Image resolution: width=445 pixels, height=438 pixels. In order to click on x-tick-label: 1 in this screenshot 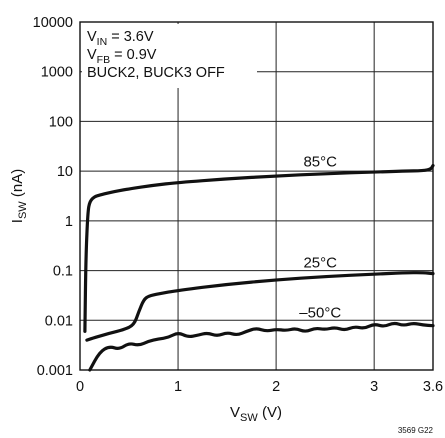, I will do `click(178, 387)`.